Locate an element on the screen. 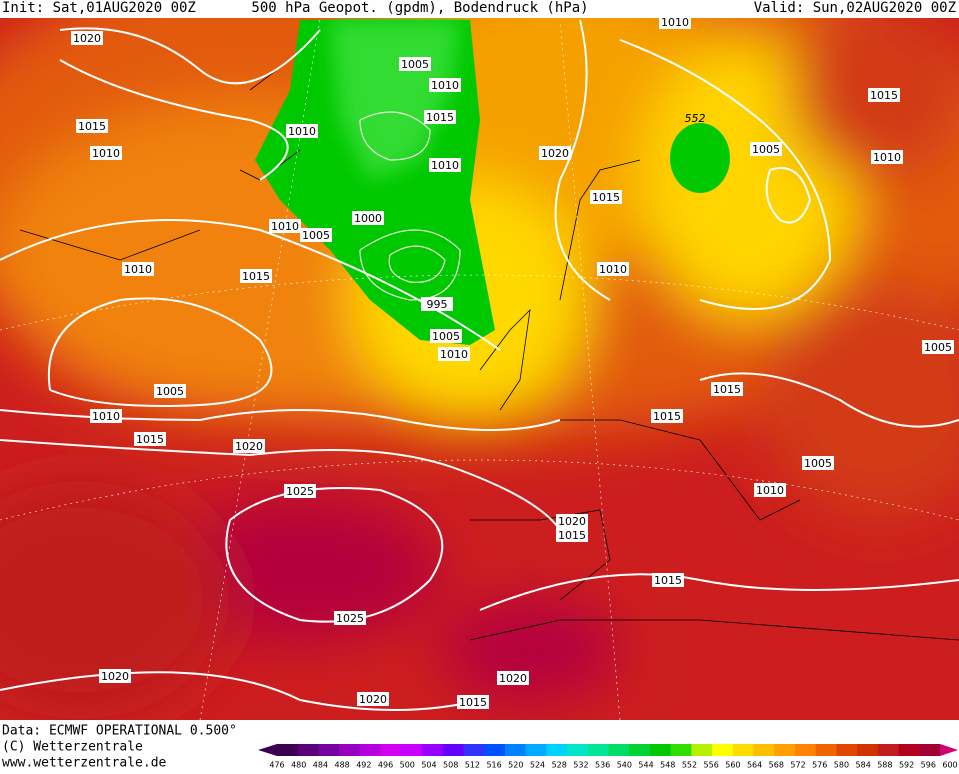 This screenshot has width=959, height=774. colorbar-label: 536 is located at coordinates (602, 765).